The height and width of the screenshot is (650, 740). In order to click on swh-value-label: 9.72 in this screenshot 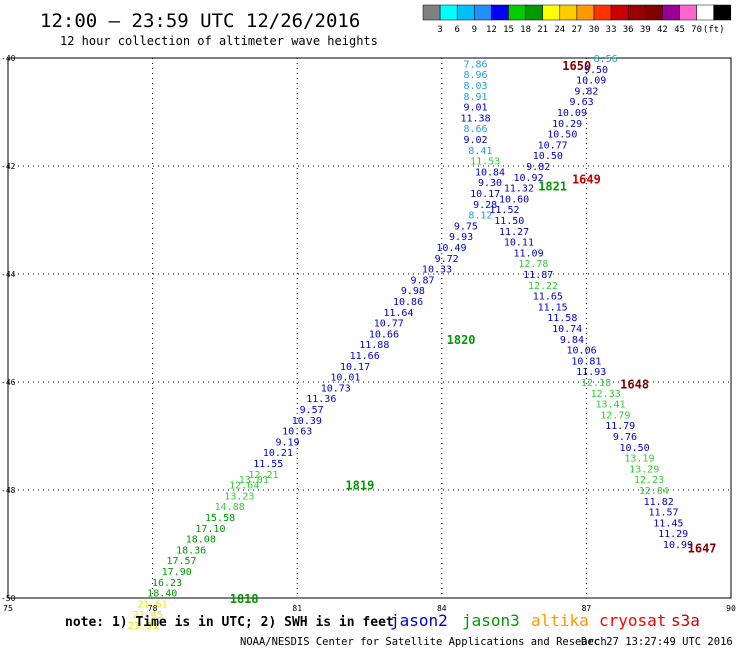, I will do `click(447, 259)`.